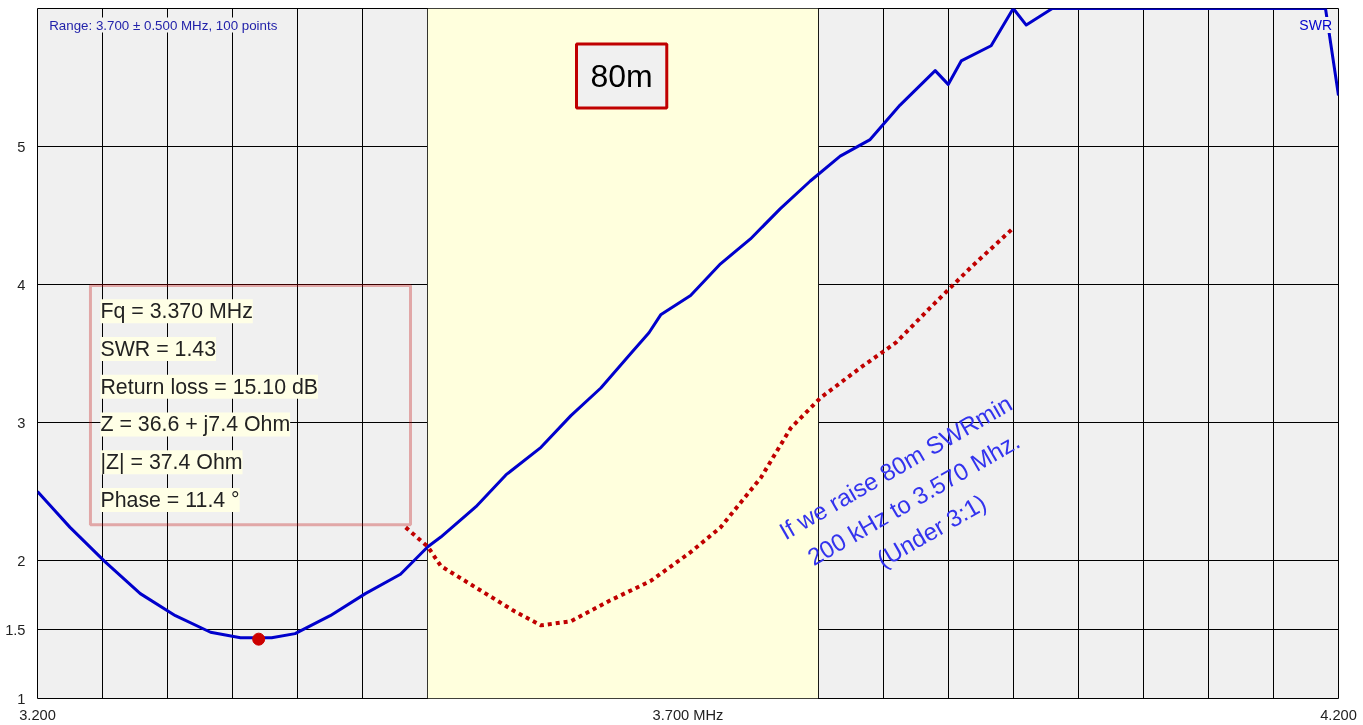  I want to click on y-tick-label: 5, so click(21, 146).